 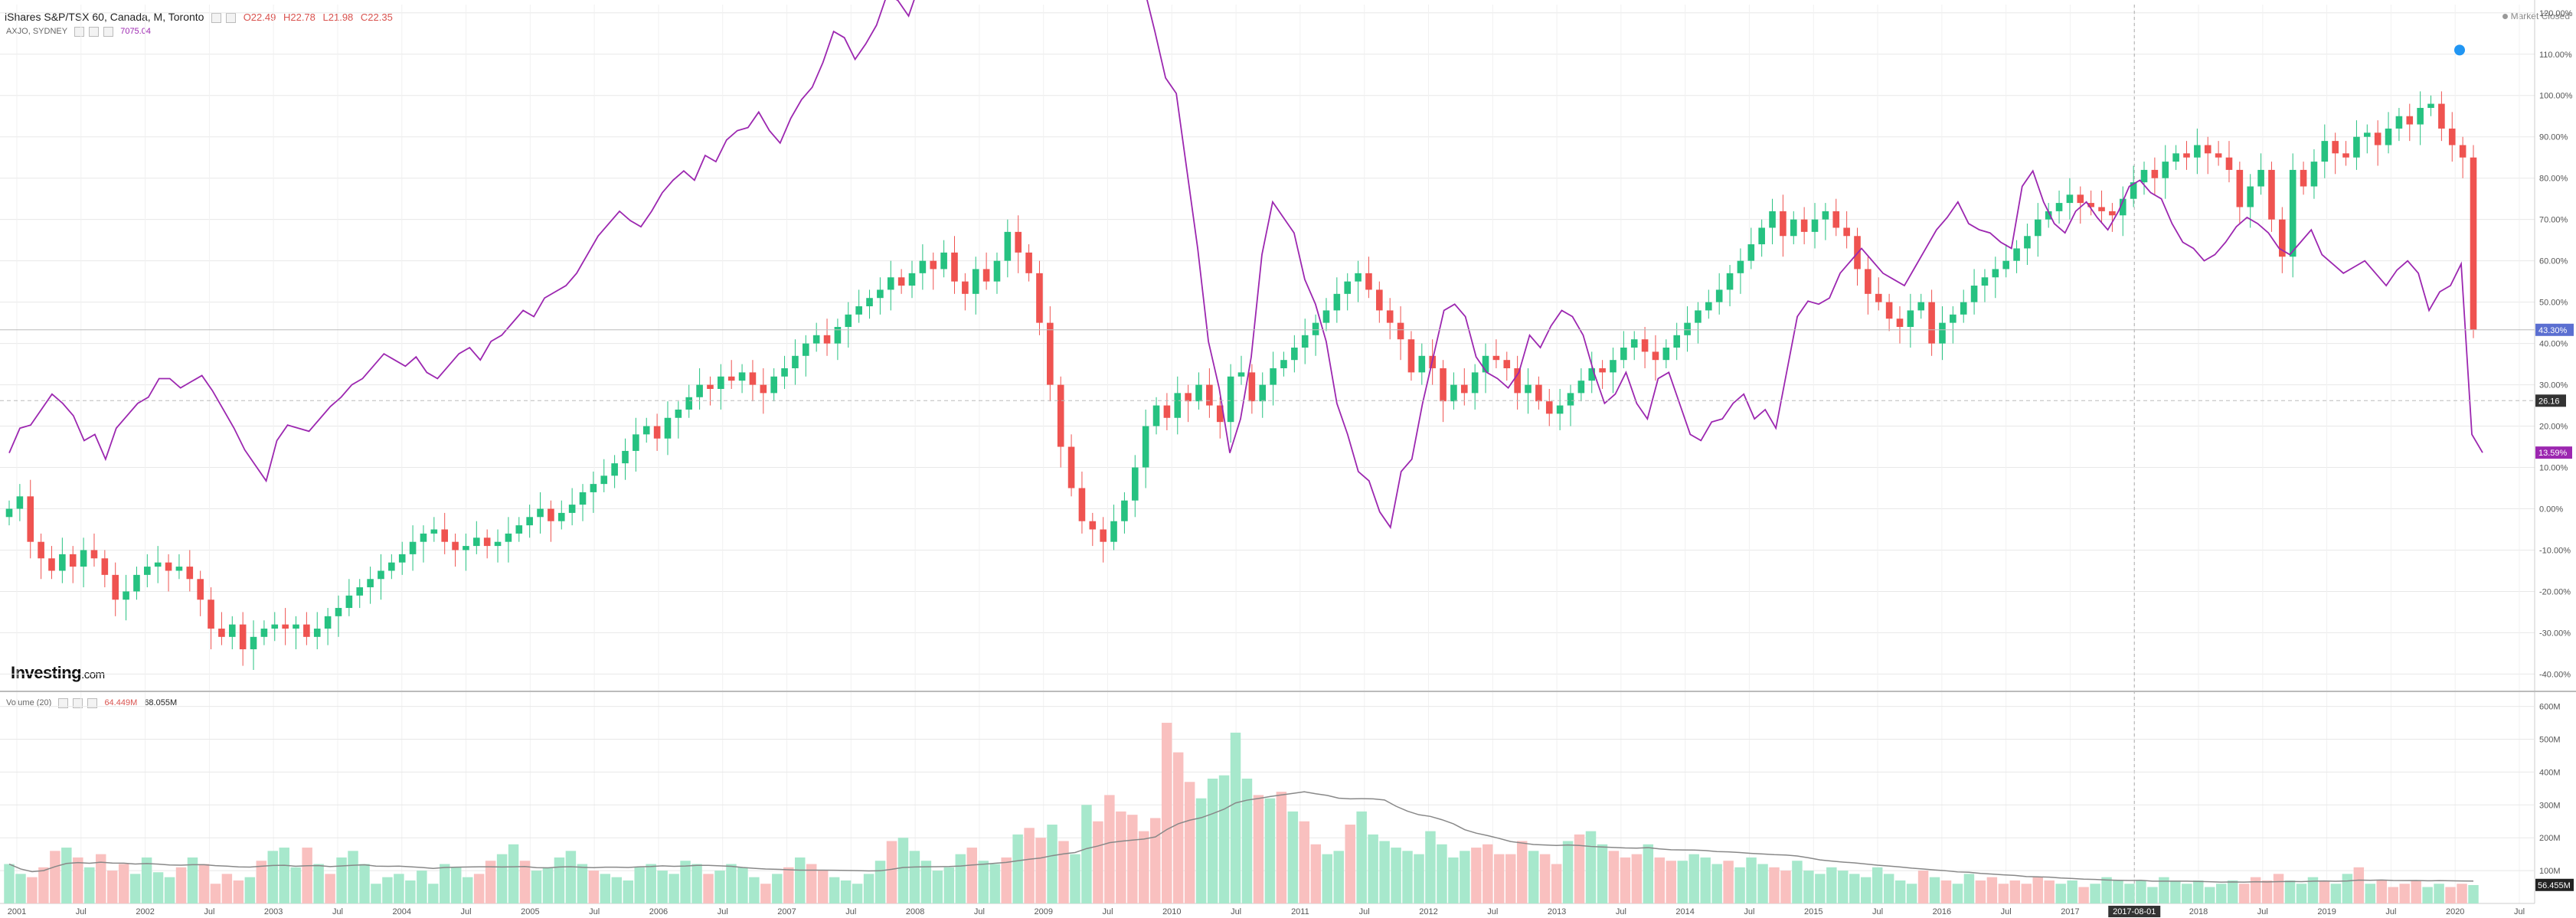 I want to click on volume-header: Volume (20) 64.449M 68.055M, so click(x=93, y=703).